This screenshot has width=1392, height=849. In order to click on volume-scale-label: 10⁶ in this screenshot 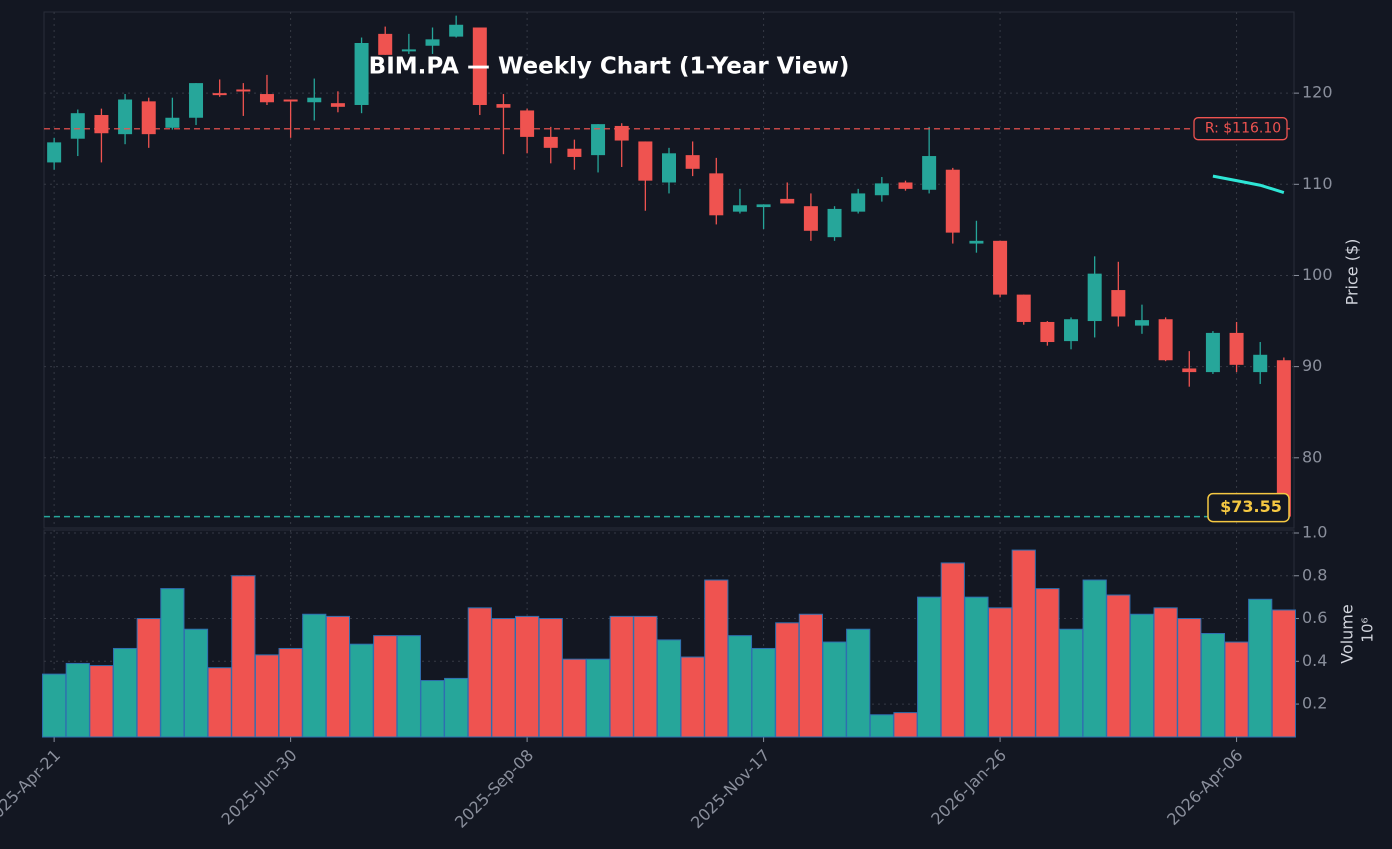, I will do `click(1368, 629)`.